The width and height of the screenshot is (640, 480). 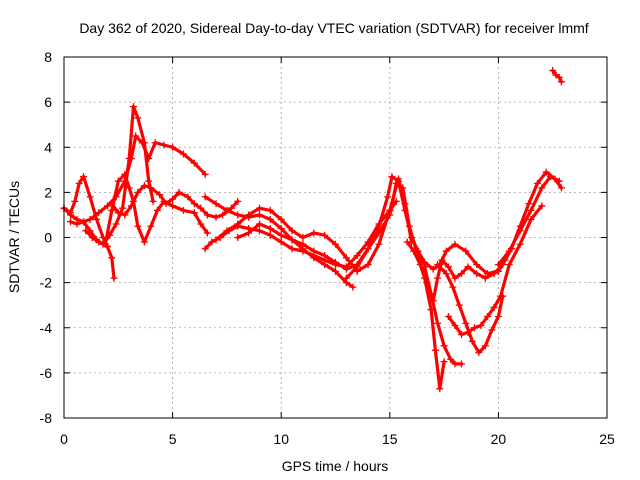 I want to click on x-tick-label: 0, so click(x=64, y=439).